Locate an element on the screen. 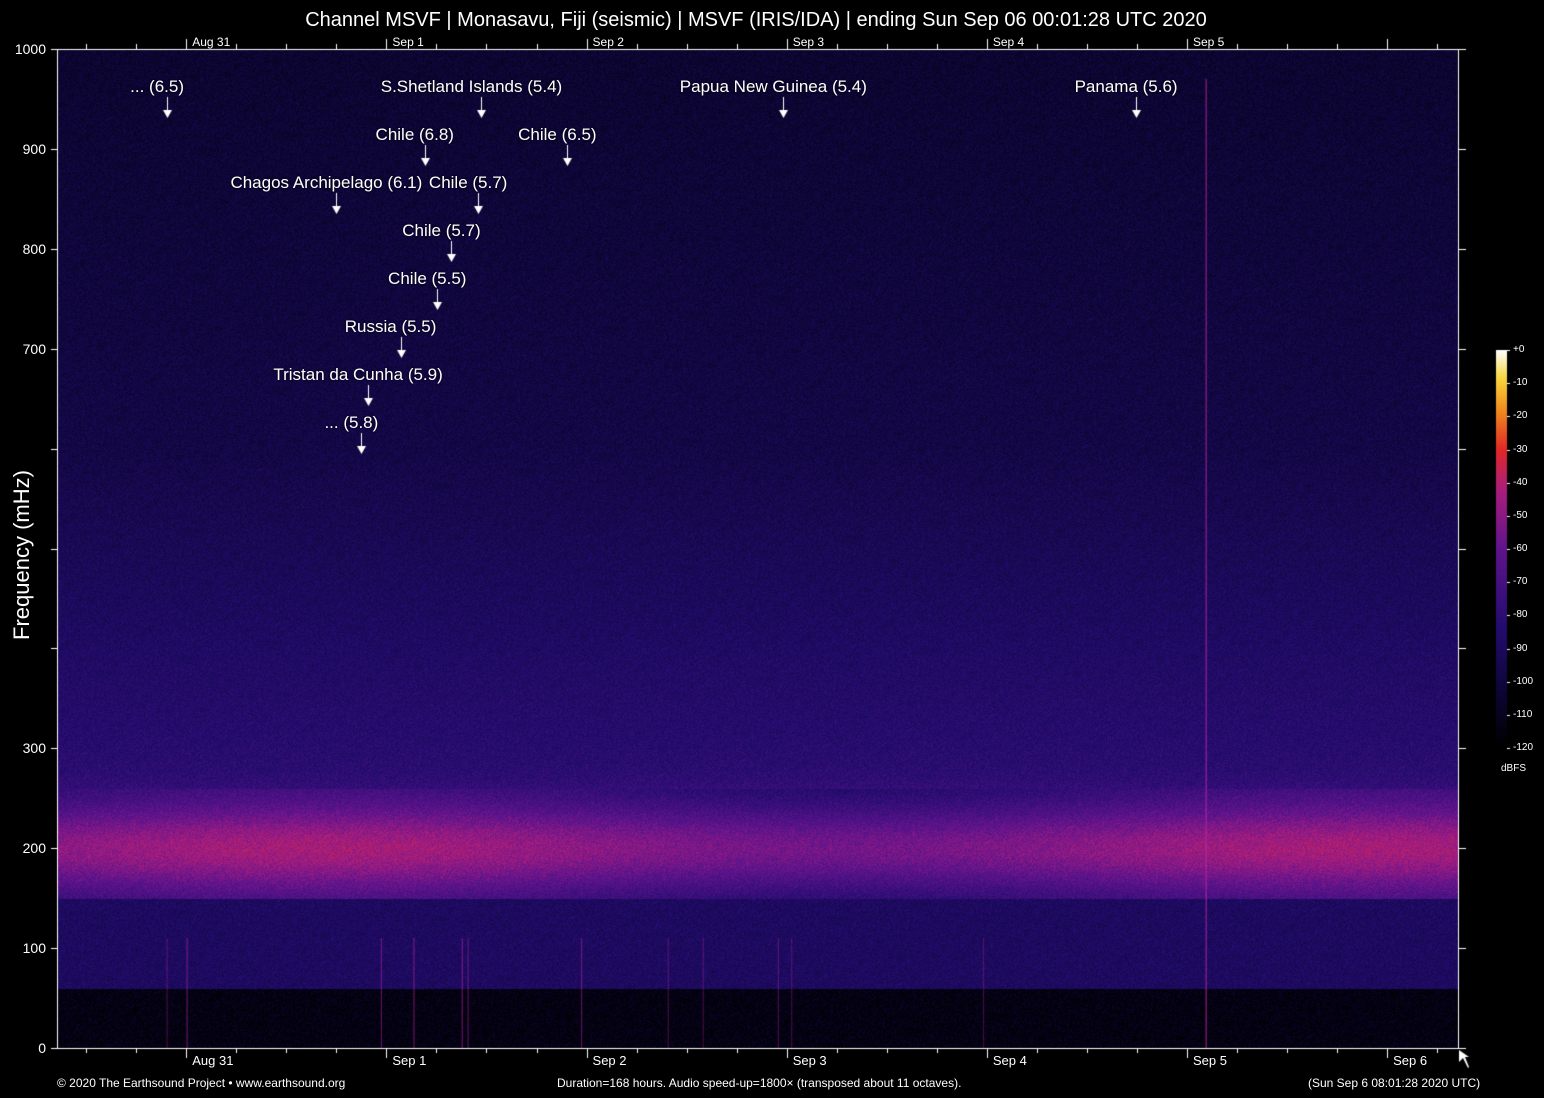 The image size is (1544, 1098). x-tick-label-bottom: Sep 3 is located at coordinates (809, 1060).